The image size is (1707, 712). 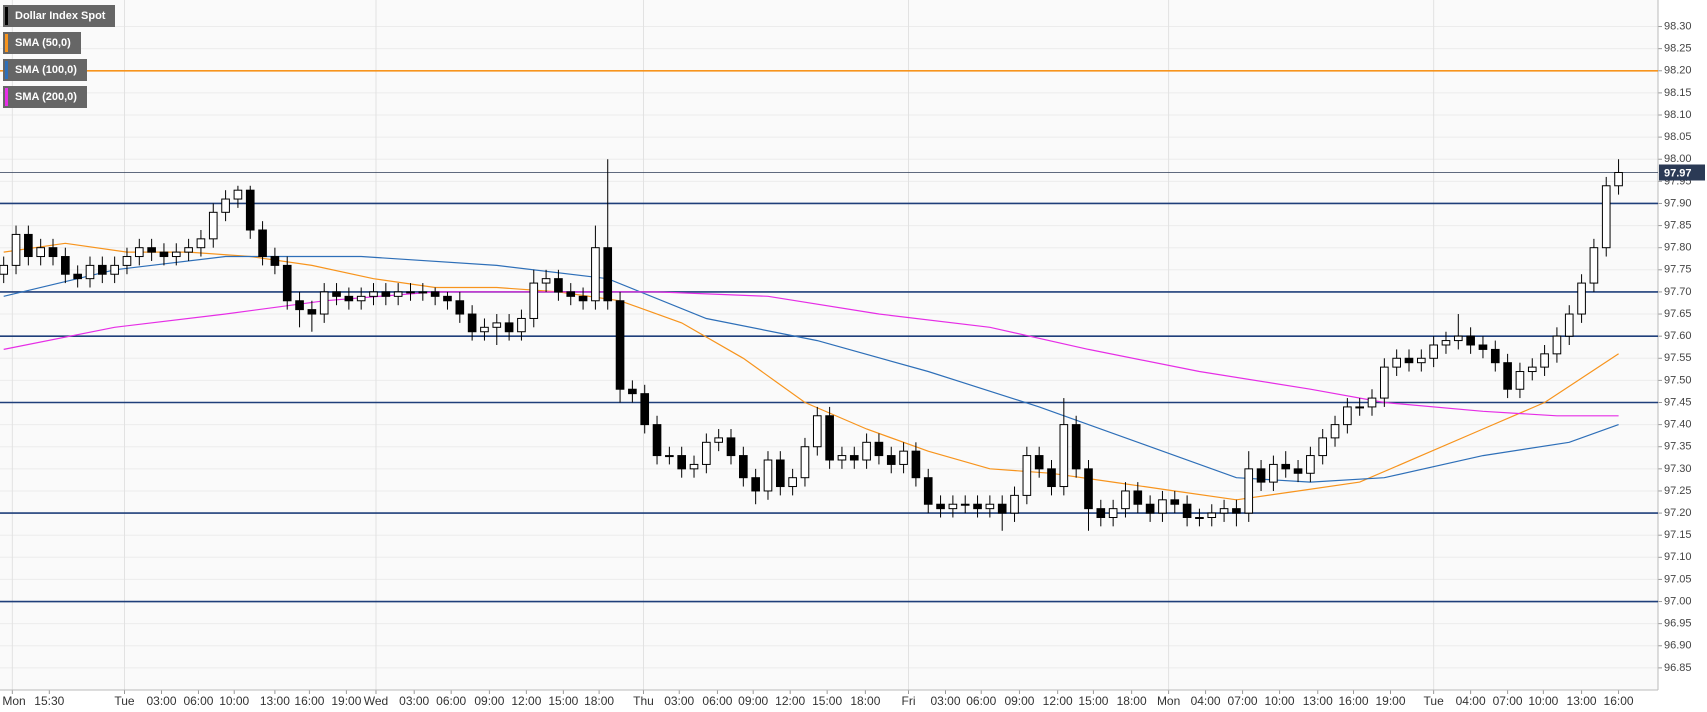 What do you see at coordinates (1678, 601) in the screenshot?
I see `y-tick-label: 97.00` at bounding box center [1678, 601].